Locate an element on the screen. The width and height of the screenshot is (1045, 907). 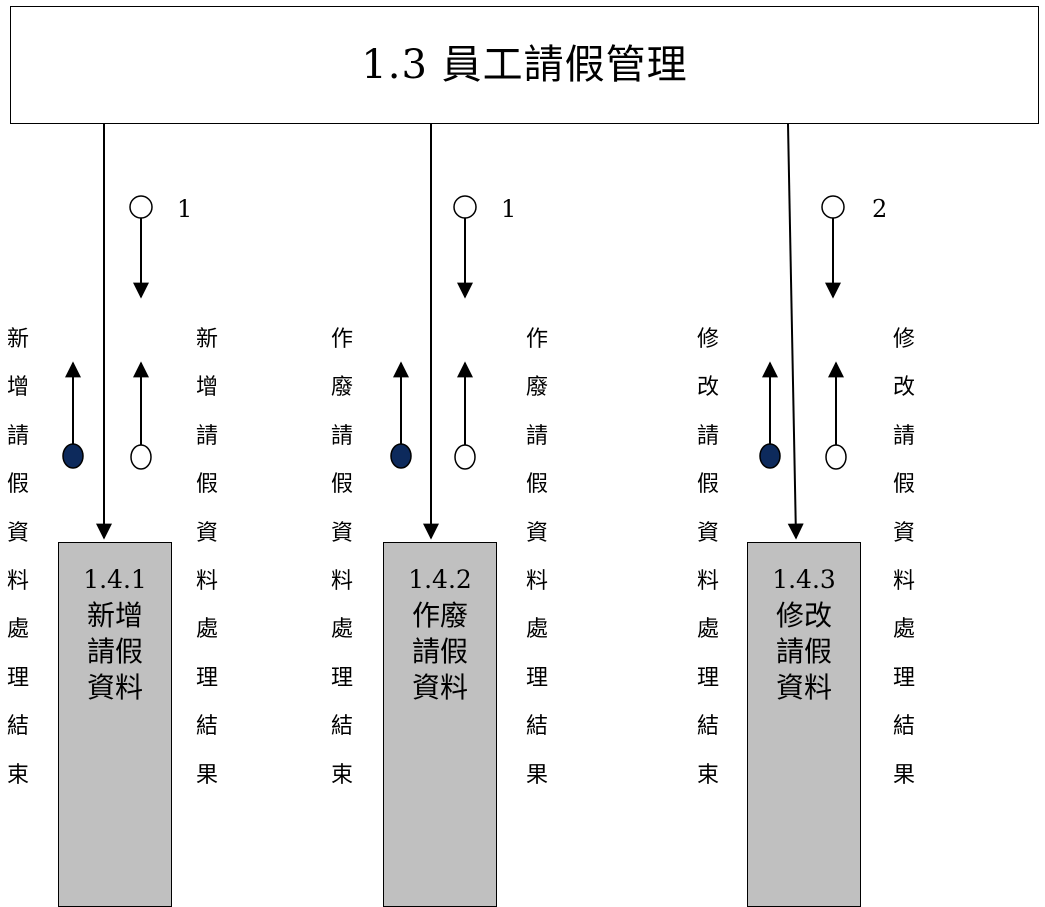
data-couple-label-1: 新增請假資料處理結果 is located at coordinates (206, 557).